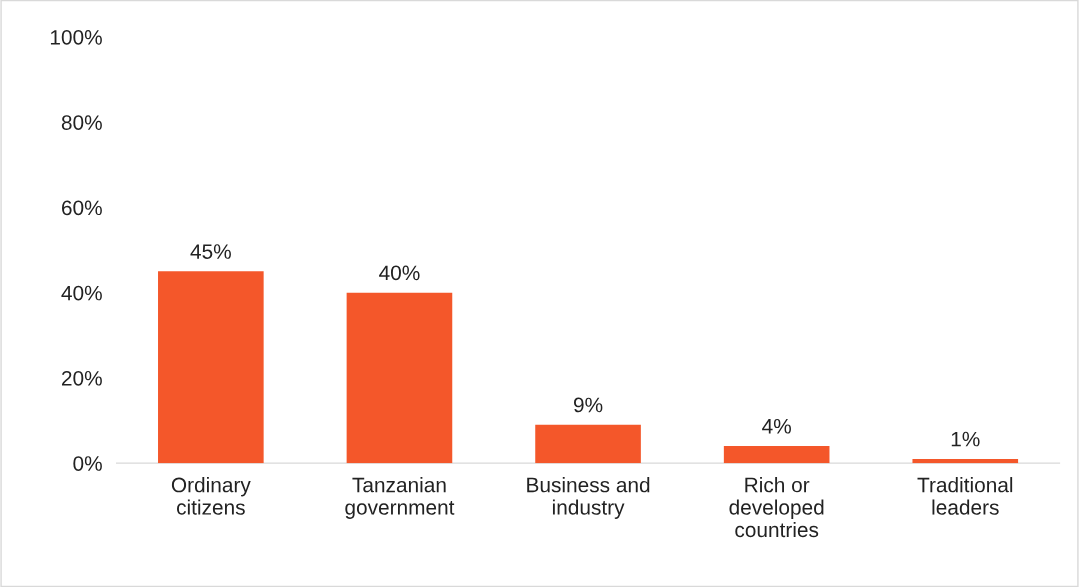  What do you see at coordinates (210, 251) in the screenshot?
I see `data-label: 45%` at bounding box center [210, 251].